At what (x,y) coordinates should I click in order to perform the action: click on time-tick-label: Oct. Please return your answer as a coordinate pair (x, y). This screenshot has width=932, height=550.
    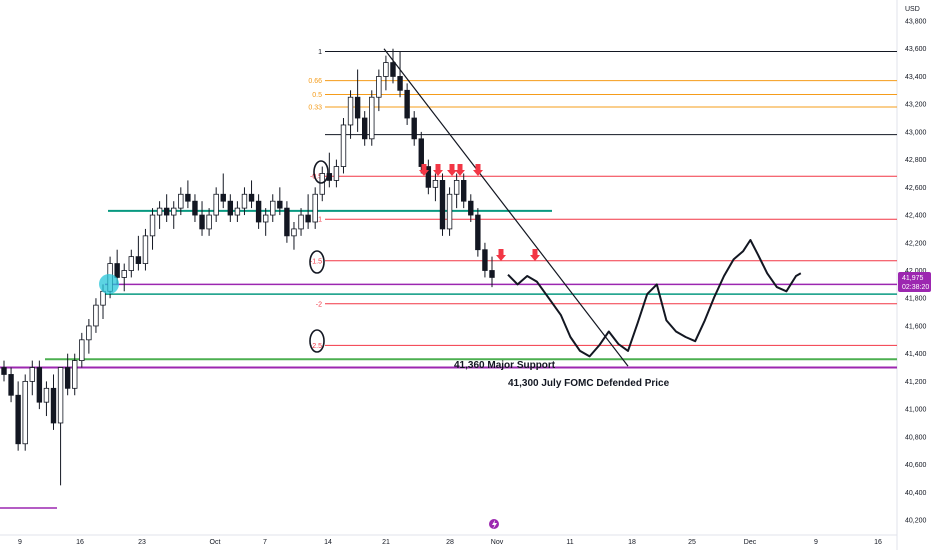
    Looking at the image, I should click on (215, 542).